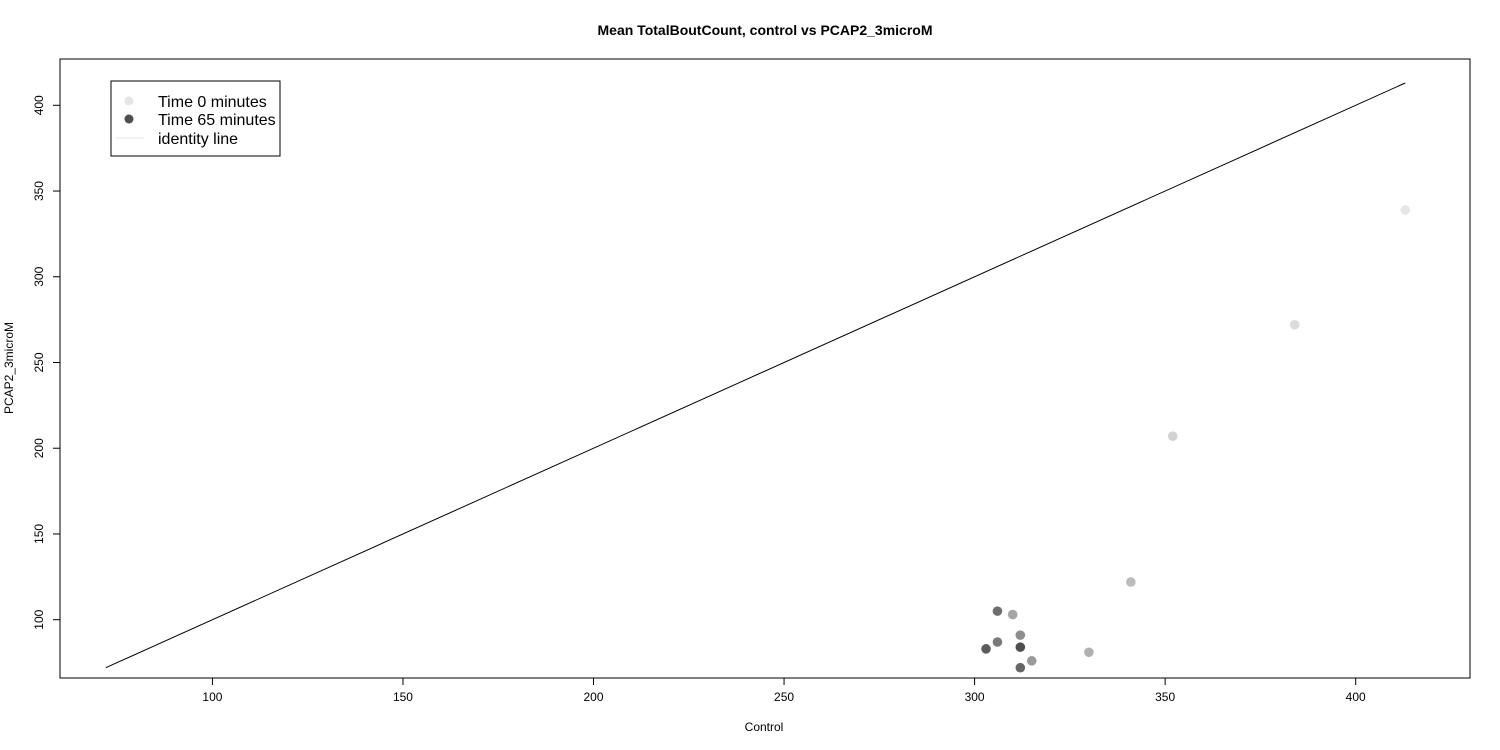 This screenshot has height=750, width=1500. Describe the element at coordinates (1165, 697) in the screenshot. I see `x-tick-label-350: 350` at that location.